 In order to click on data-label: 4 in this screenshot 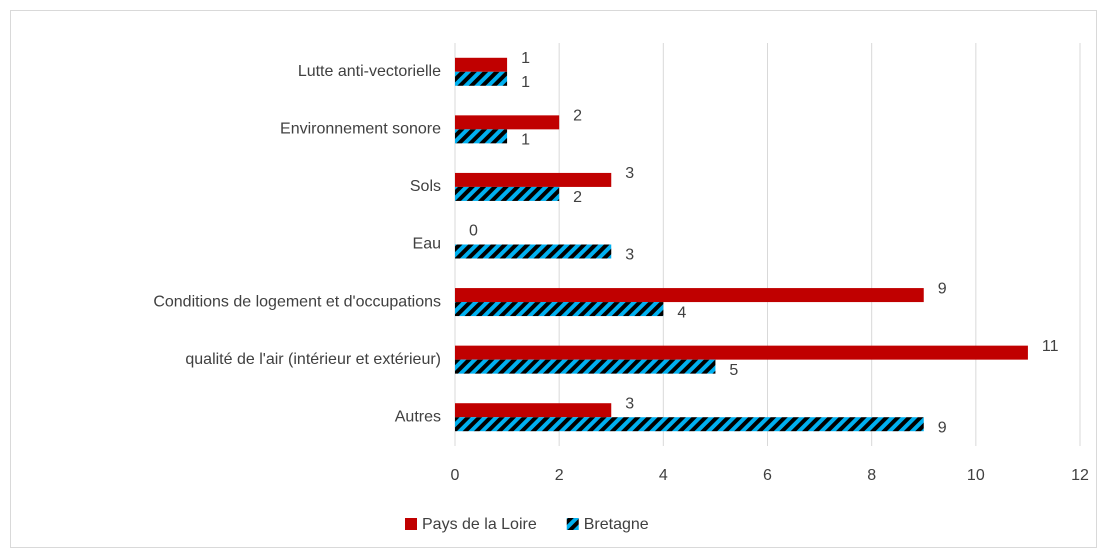, I will do `click(681, 312)`.